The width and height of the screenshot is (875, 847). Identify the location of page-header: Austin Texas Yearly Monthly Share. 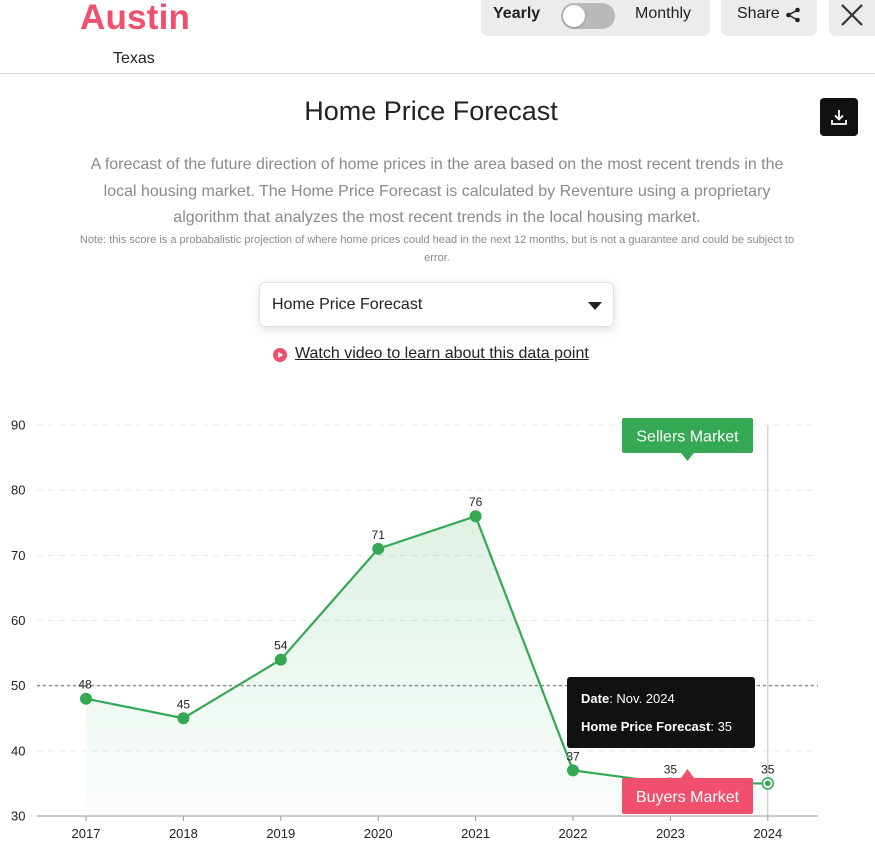
(437, 37).